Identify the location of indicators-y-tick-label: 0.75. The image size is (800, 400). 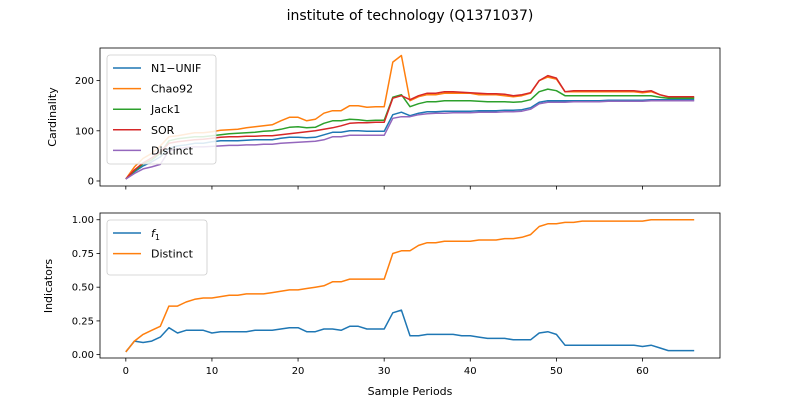
(83, 254).